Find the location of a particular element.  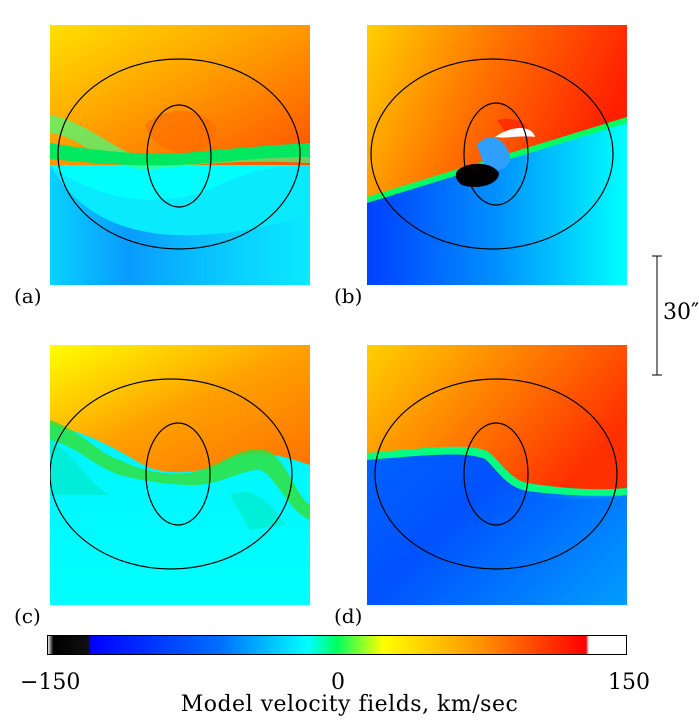

panel-label-a: (a) is located at coordinates (28, 296).